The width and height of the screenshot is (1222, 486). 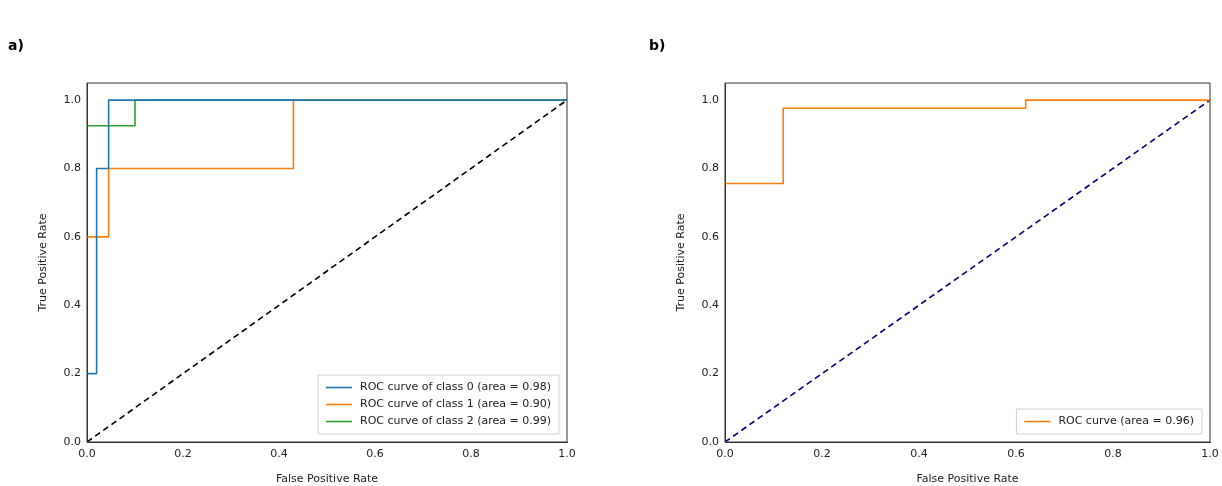 What do you see at coordinates (455, 421) in the screenshot?
I see `legend-label: ROC curve of class 2 (area = 0.99)` at bounding box center [455, 421].